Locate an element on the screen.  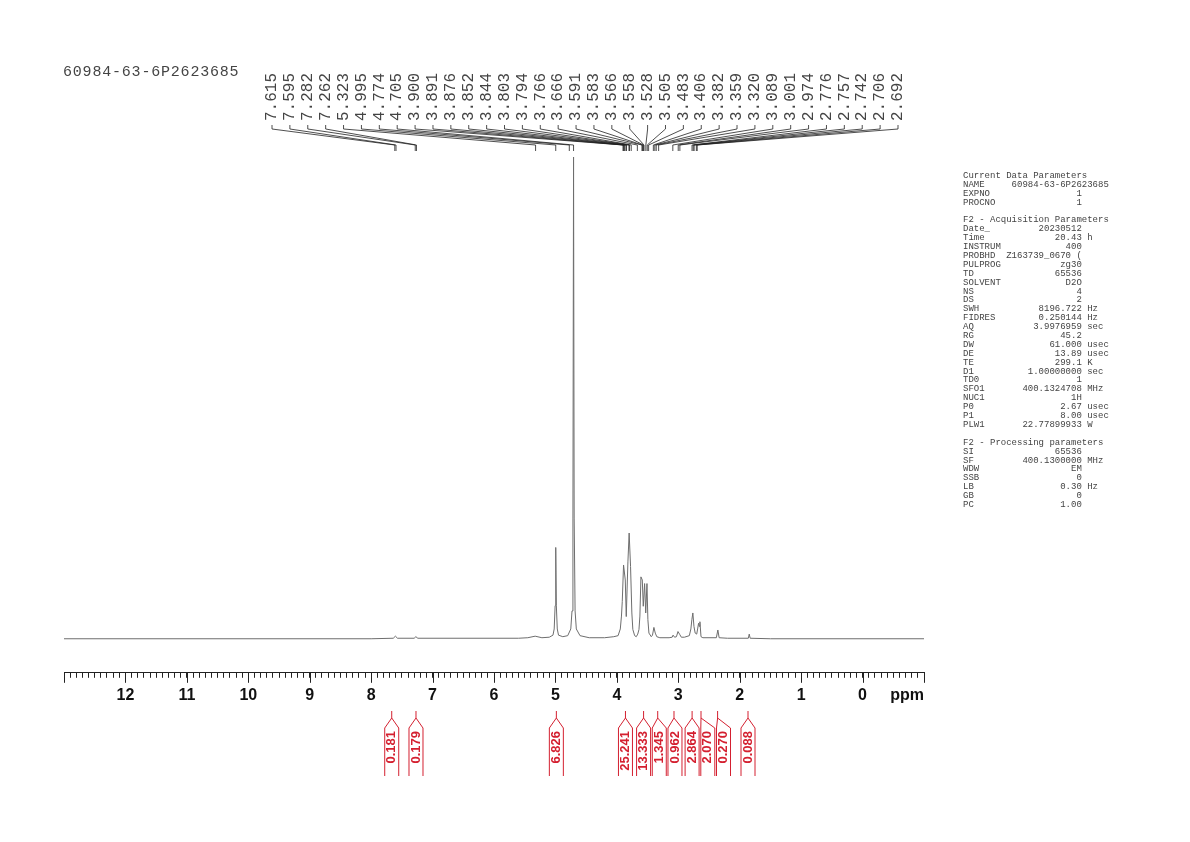
text: NS 4 is located at coordinates (1023, 291).